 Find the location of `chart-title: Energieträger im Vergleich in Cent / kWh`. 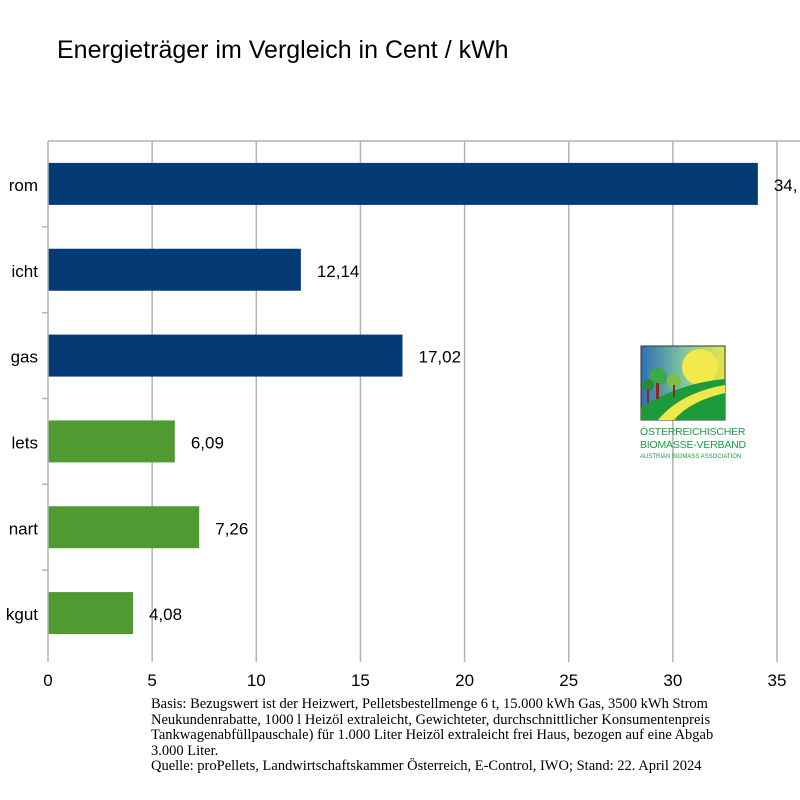

chart-title: Energieträger im Vergleich in Cent / kWh is located at coordinates (283, 50).